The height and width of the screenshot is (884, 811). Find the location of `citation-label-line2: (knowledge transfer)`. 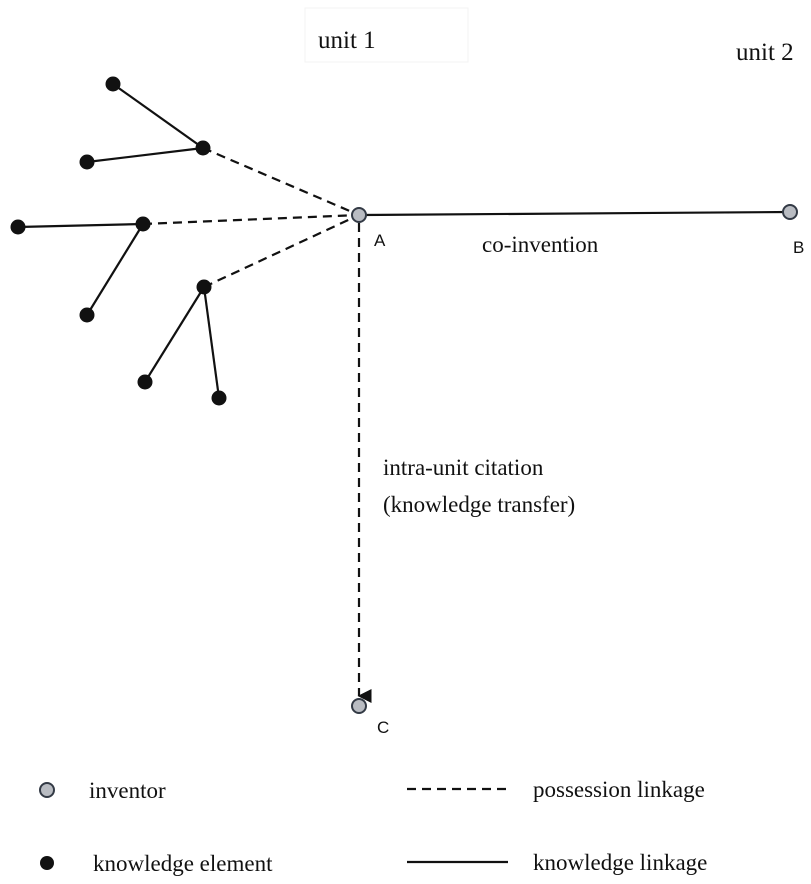

citation-label-line2: (knowledge transfer) is located at coordinates (479, 504).